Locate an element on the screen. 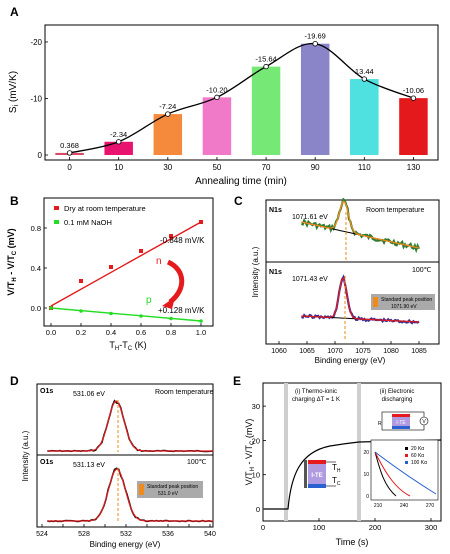 The width and height of the screenshot is (450, 554). panel-e-device-cold-side is located at coordinates (317, 486).